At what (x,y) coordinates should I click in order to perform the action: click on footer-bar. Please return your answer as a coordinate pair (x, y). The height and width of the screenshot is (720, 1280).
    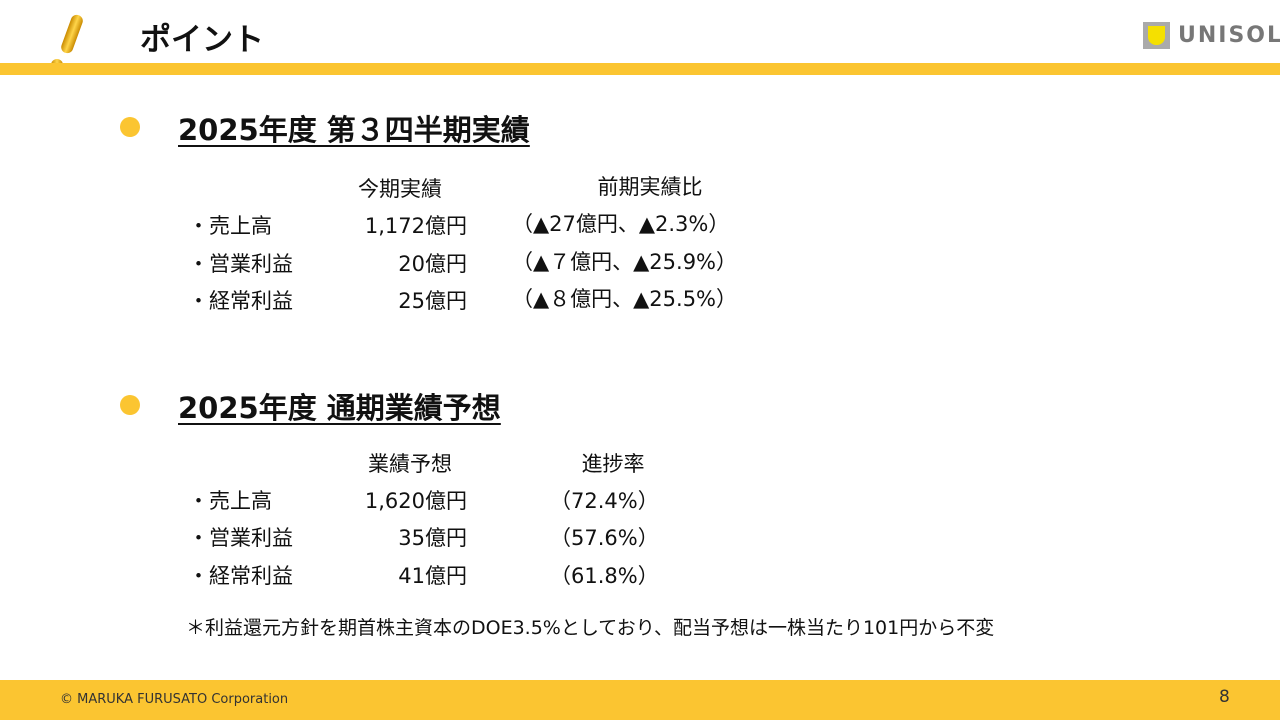
    Looking at the image, I should click on (640, 700).